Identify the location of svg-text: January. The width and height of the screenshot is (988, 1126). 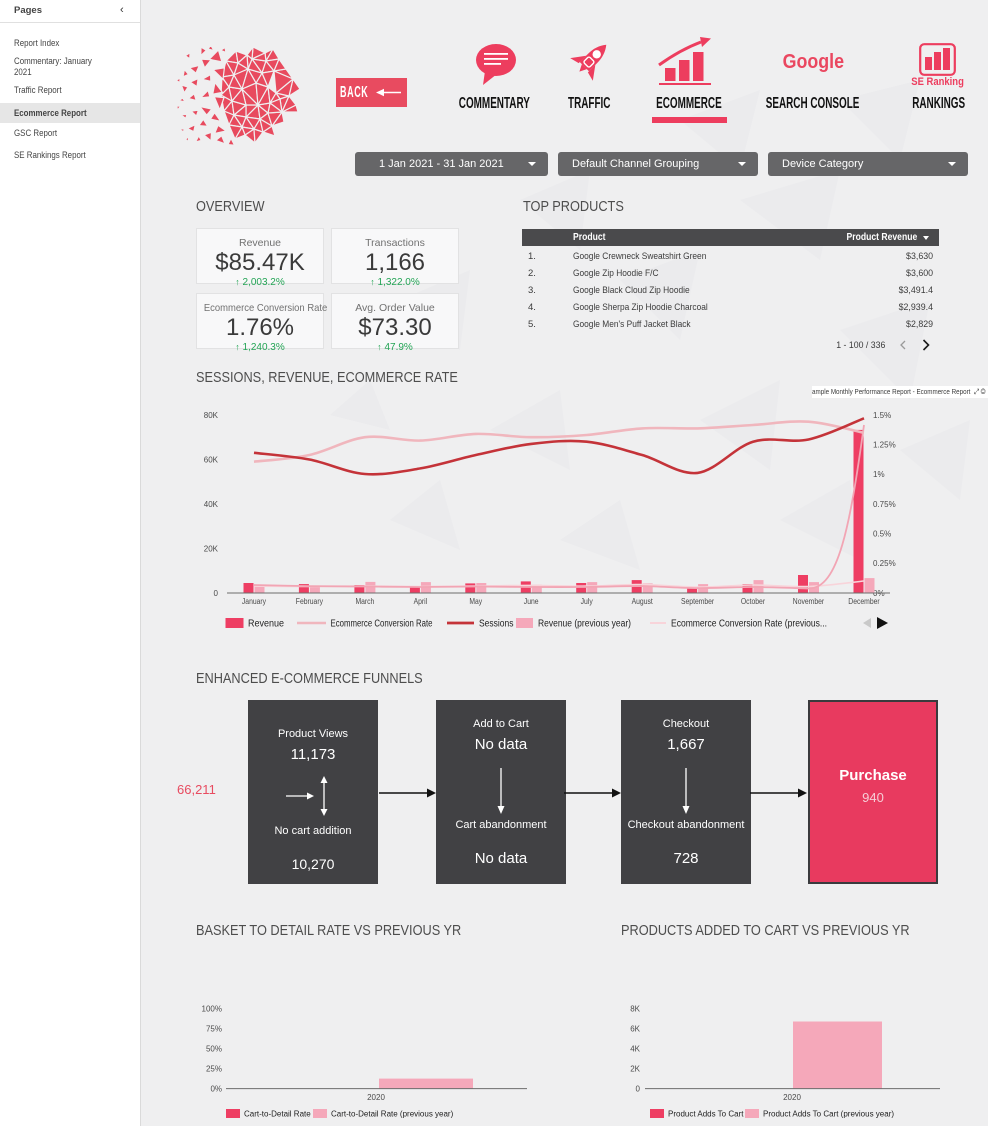
(254, 601).